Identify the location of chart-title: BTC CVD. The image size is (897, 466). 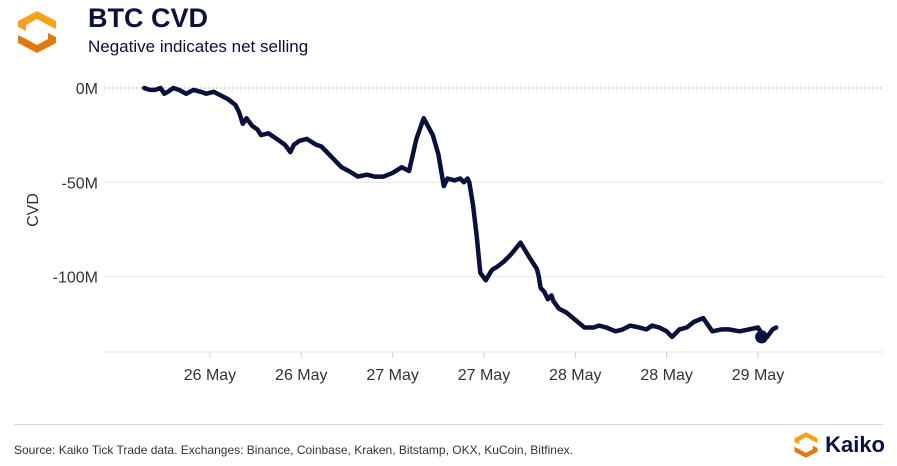
(148, 18).